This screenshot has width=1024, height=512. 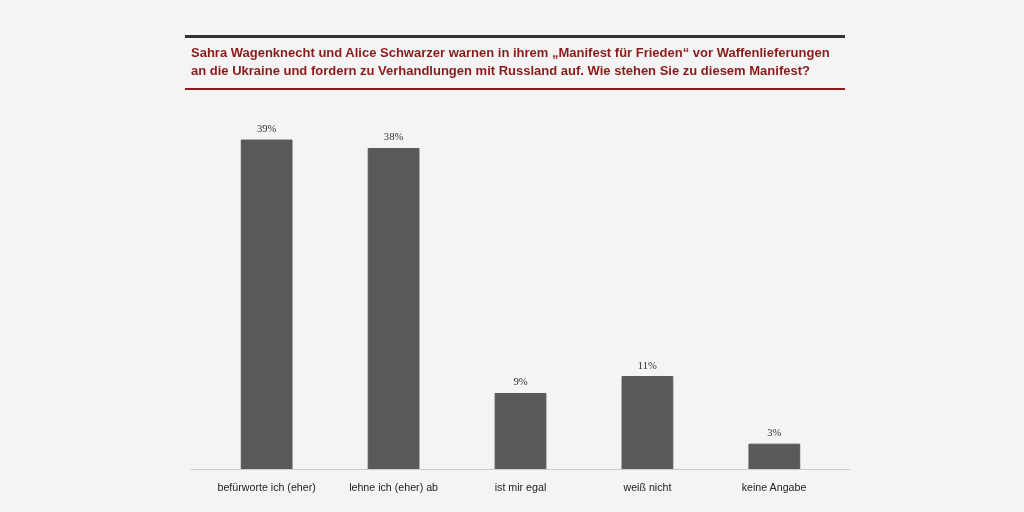 I want to click on x-tick-label: lehne ich (eher) ab, so click(x=394, y=486).